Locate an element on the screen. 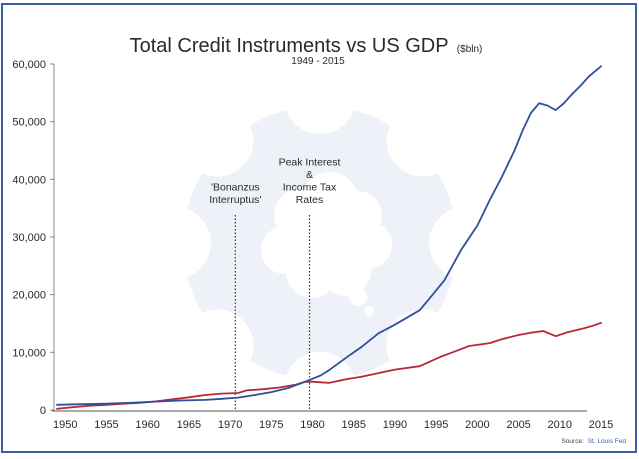  annotation-text: Interruptus' is located at coordinates (235, 200).